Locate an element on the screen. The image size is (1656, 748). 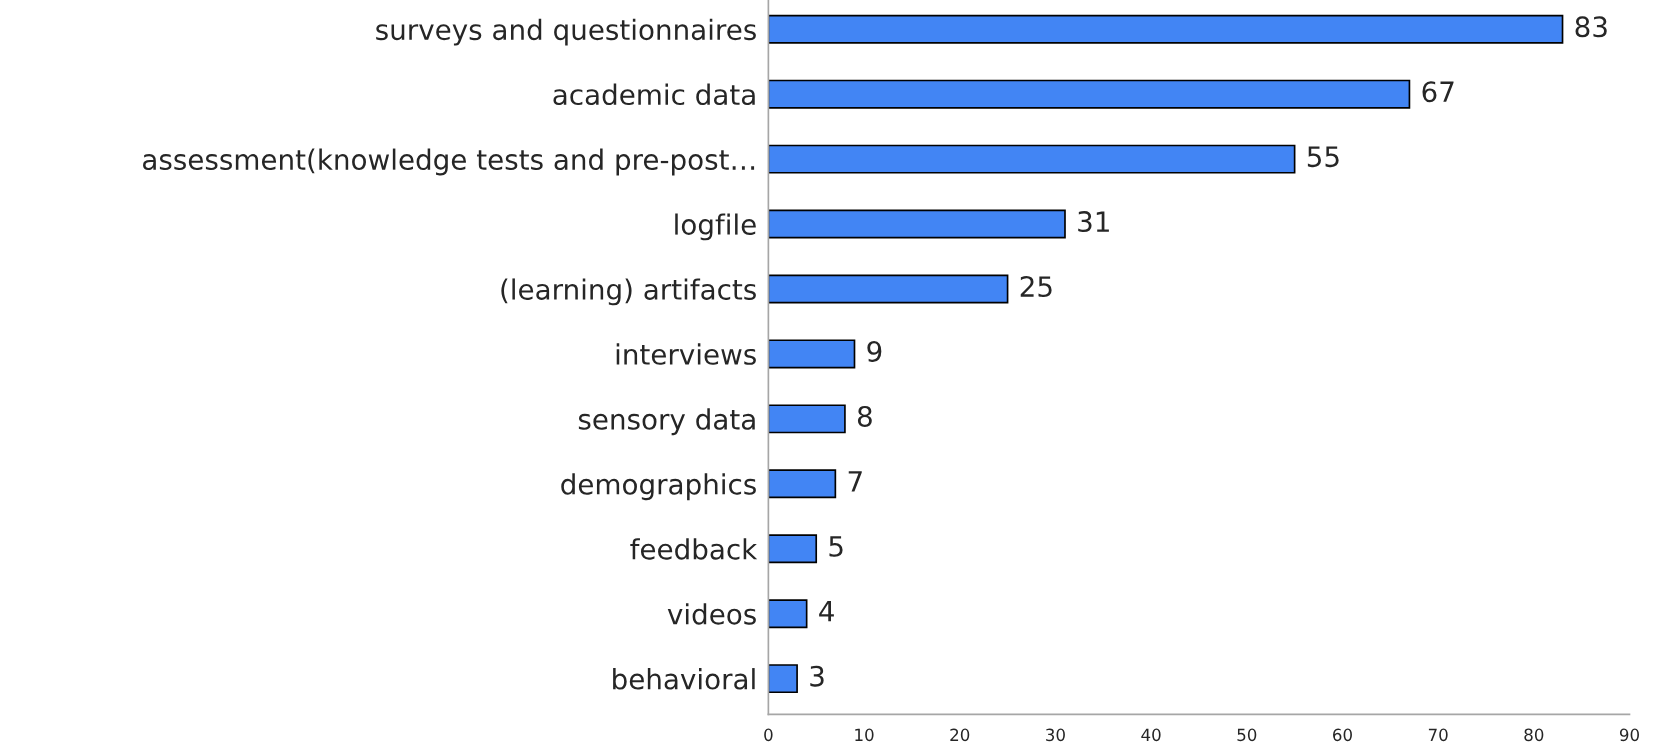
data-label: 25 is located at coordinates (1036, 287).